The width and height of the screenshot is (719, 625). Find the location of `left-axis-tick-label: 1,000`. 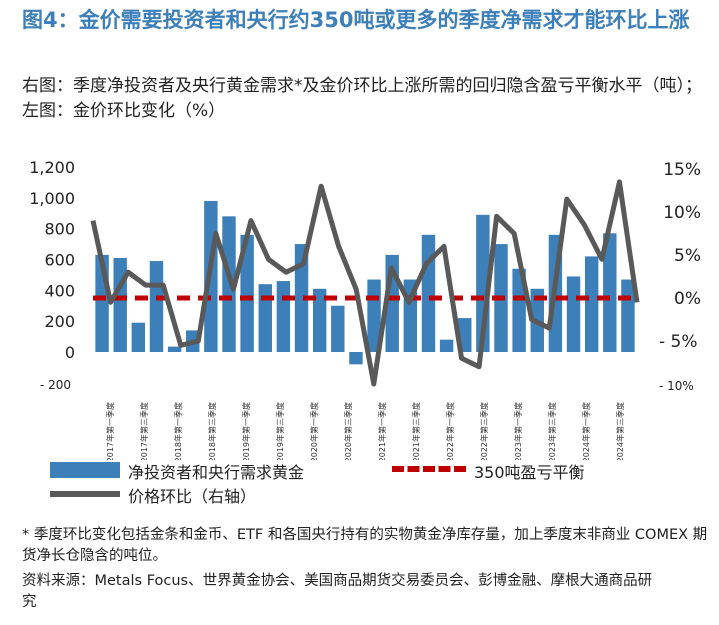

left-axis-tick-label: 1,000 is located at coordinates (52, 198).